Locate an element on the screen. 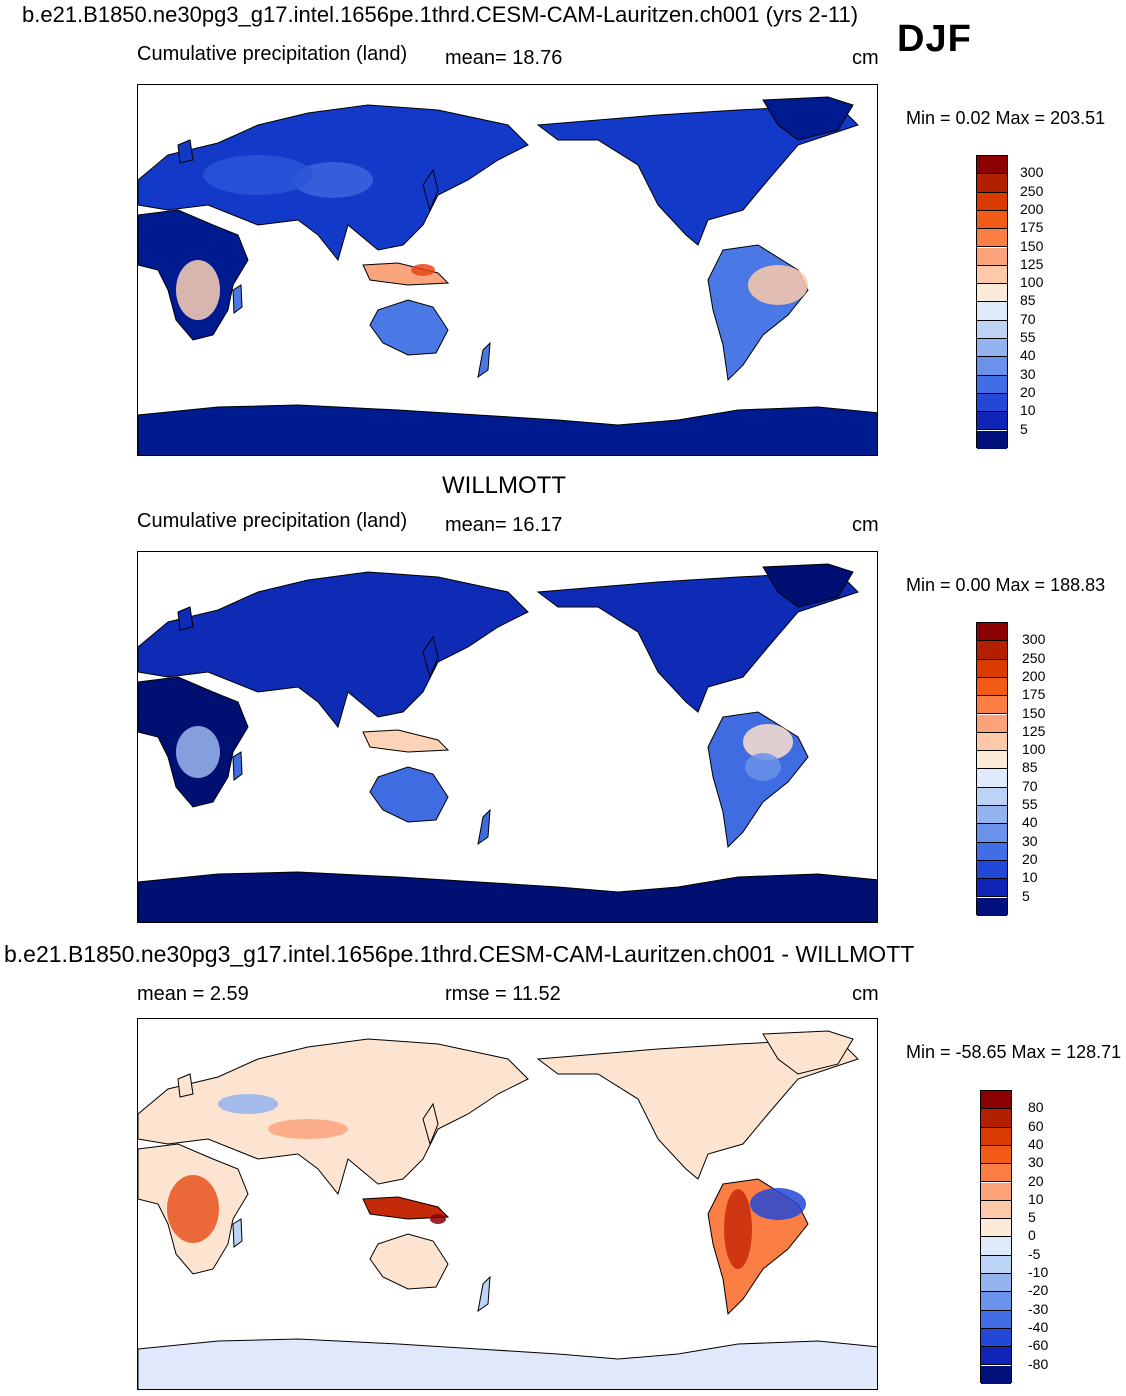 This screenshot has width=1126, height=1396. colorbar-tick-label: 80 is located at coordinates (1036, 1107).